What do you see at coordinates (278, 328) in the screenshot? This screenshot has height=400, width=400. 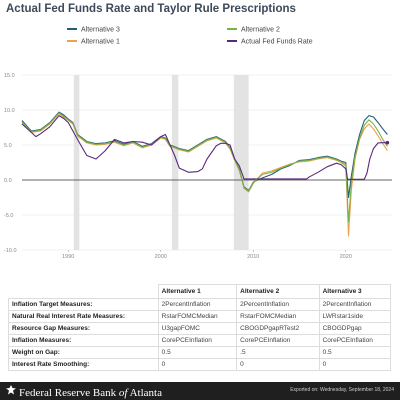 I see `table-cell: CBOGDPgapRTest2` at bounding box center [278, 328].